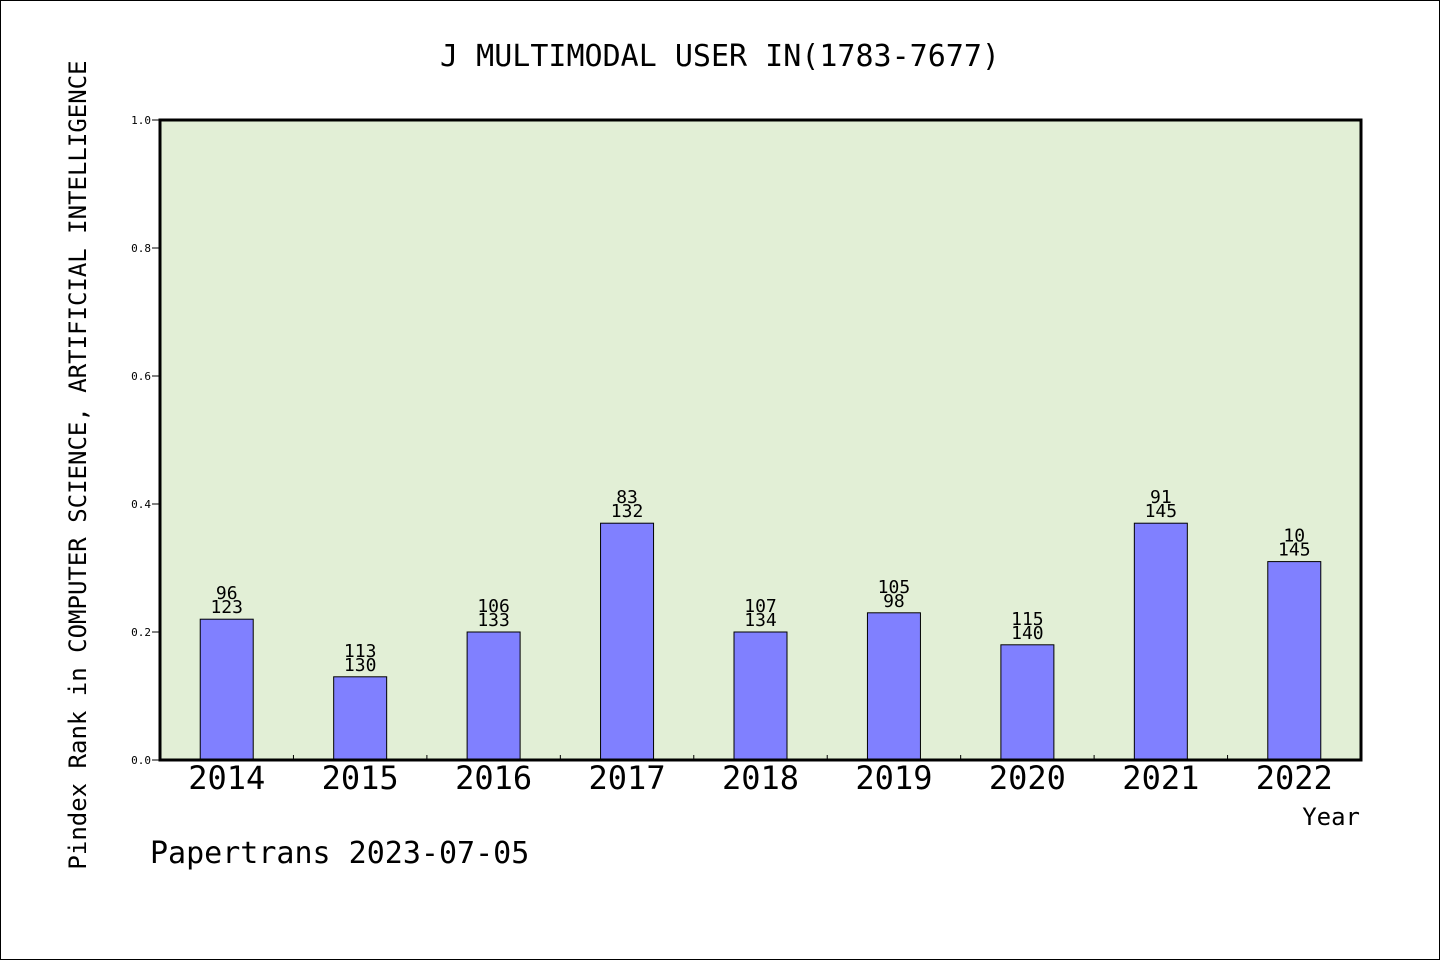 This screenshot has height=960, width=1440. I want to click on data-label-bottom: 130, so click(360, 665).